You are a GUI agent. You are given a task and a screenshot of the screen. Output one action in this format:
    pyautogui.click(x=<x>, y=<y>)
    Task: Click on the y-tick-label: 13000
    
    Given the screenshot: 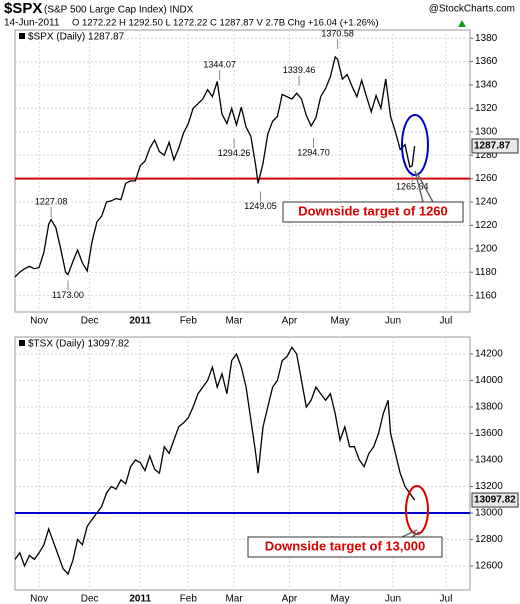 What is the action you would take?
    pyautogui.click(x=489, y=513)
    